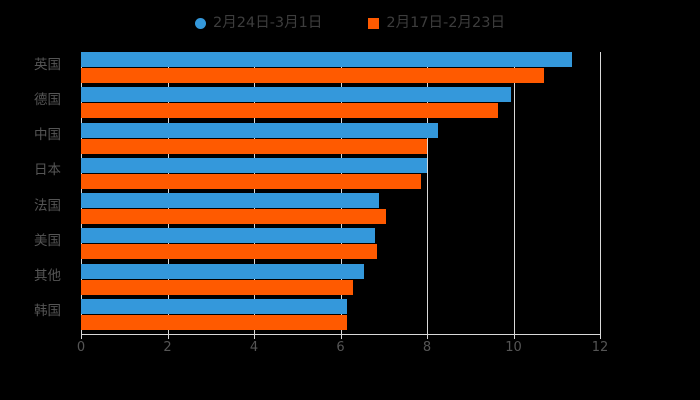 The width and height of the screenshot is (700, 400). Describe the element at coordinates (350, 23) in the screenshot. I see `chart-legend: 2月24日-3月1日 2月17日-2月23日` at that location.